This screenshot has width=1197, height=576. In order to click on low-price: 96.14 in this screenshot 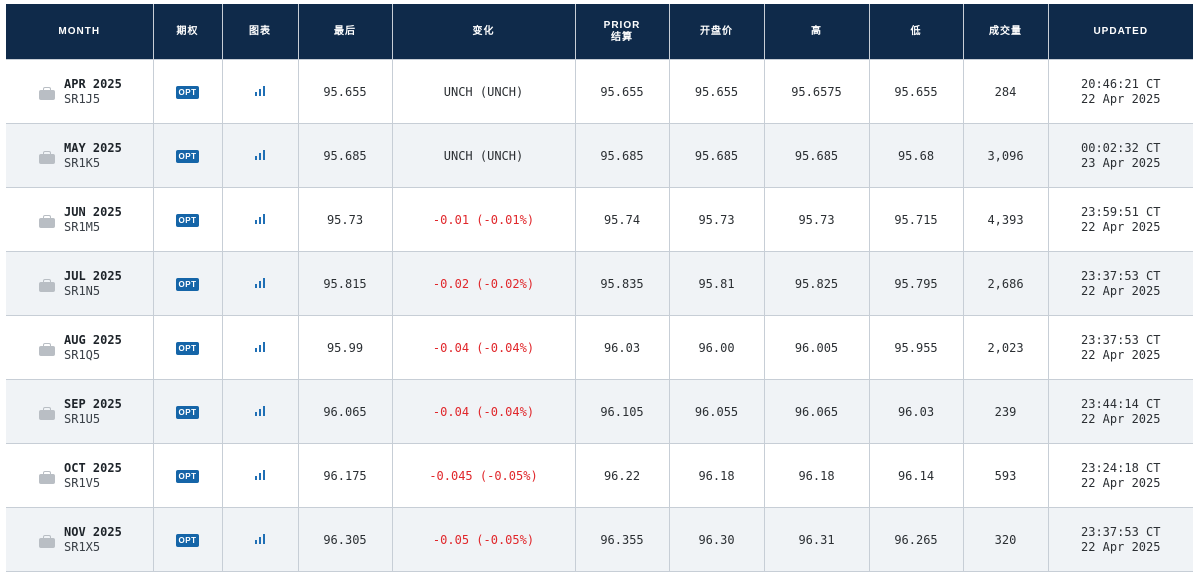, I will do `click(916, 475)`.